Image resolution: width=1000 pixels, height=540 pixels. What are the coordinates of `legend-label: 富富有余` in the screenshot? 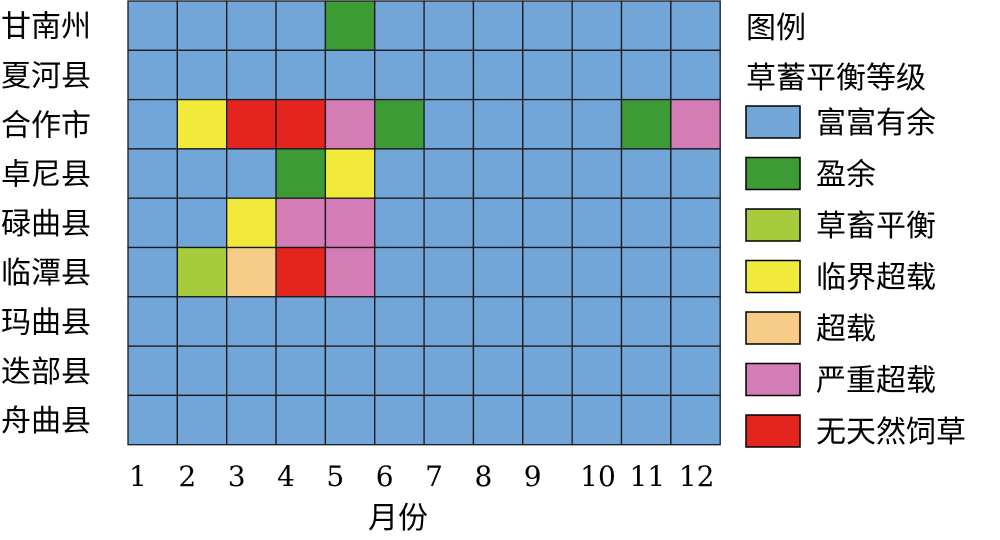 It's located at (876, 123).